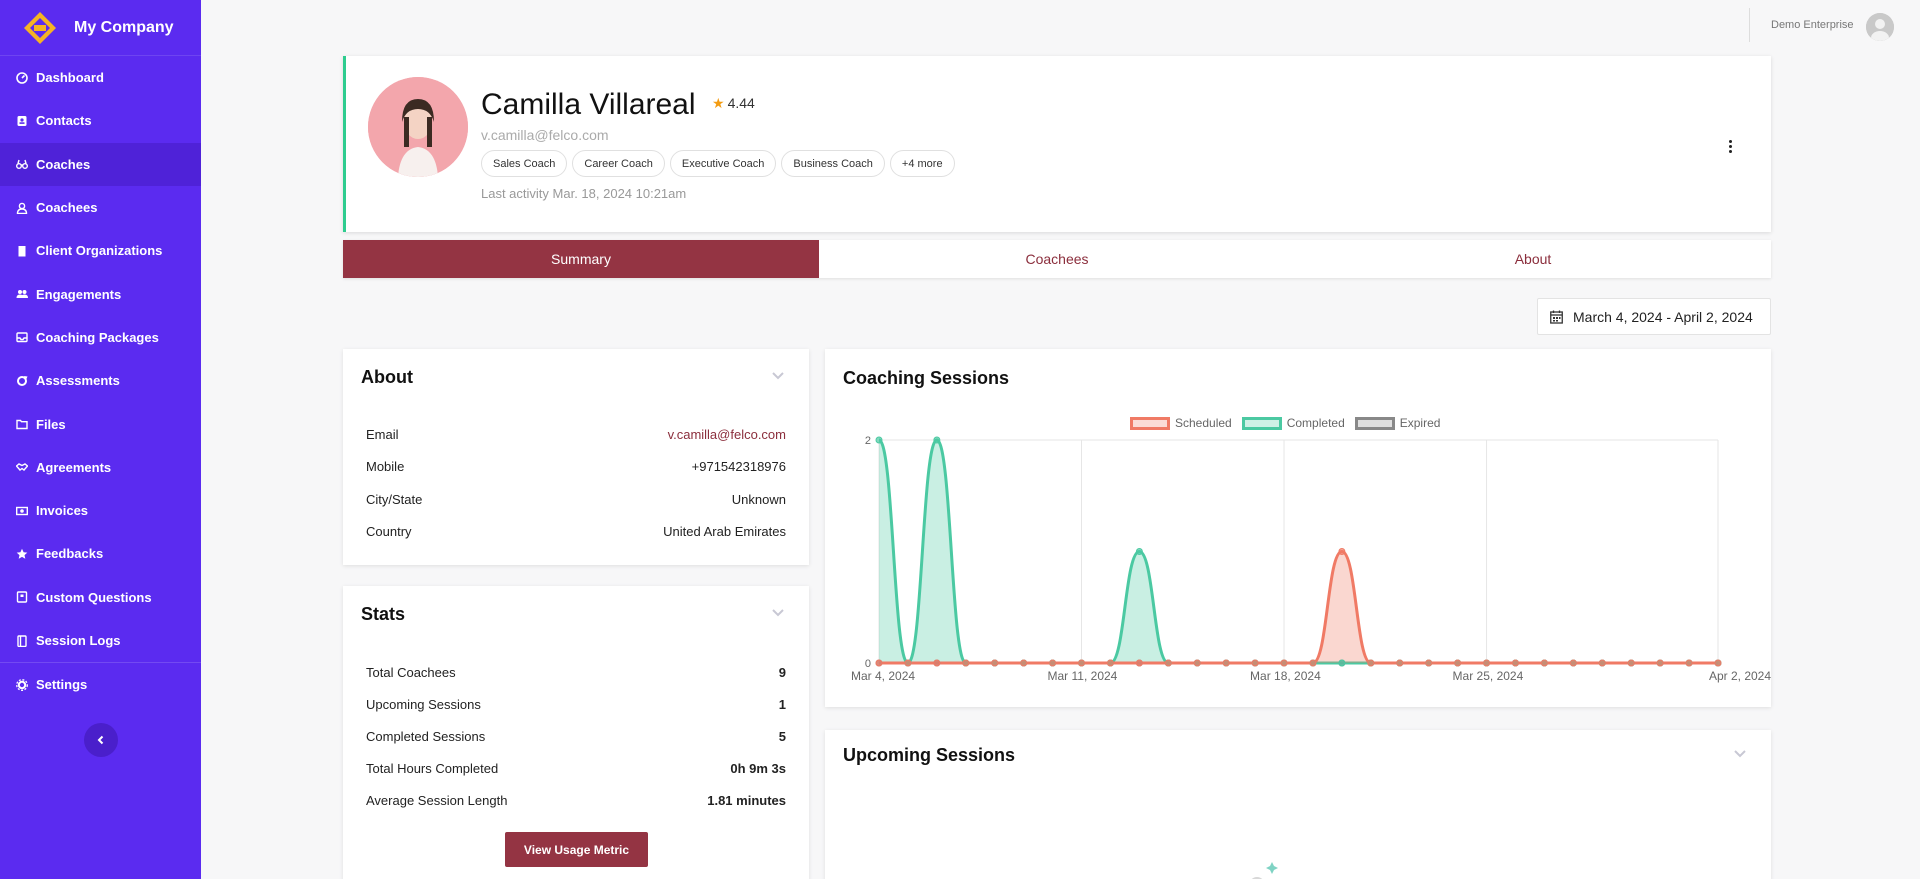 The width and height of the screenshot is (1920, 879). I want to click on sidebar-item-label: Agreements, so click(74, 467).